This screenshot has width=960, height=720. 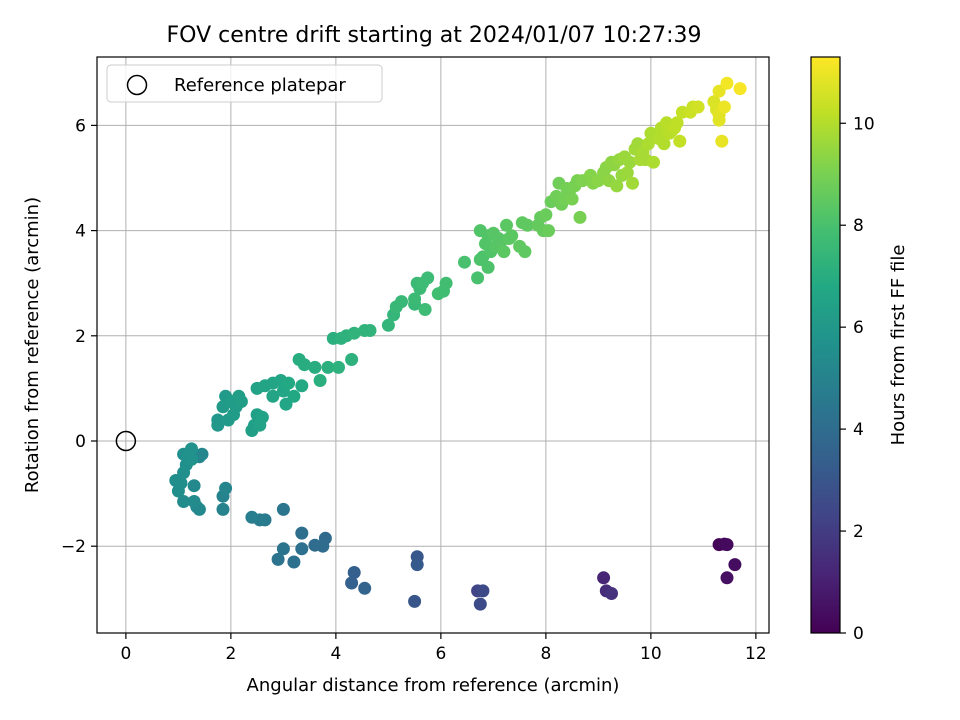 I want to click on reference-platepar-point, so click(x=126, y=441).